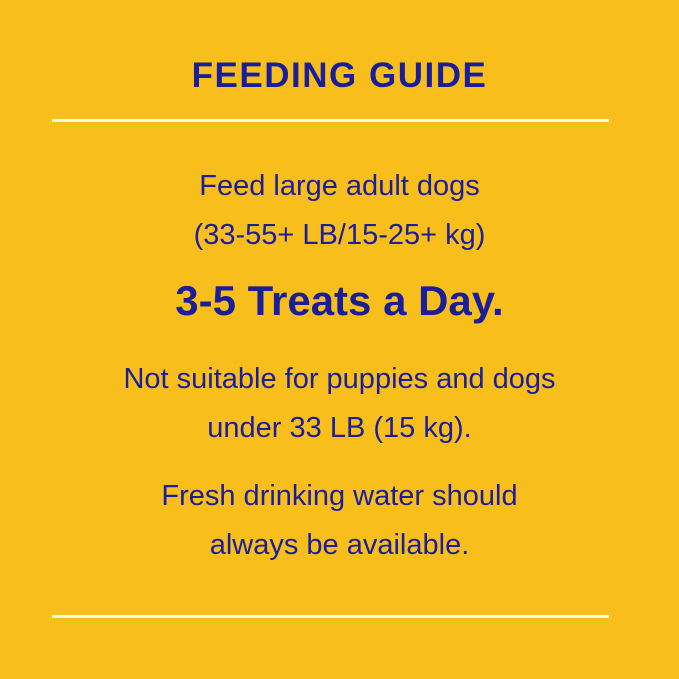 This screenshot has height=679, width=679. I want to click on water-line: always be available., so click(339, 545).